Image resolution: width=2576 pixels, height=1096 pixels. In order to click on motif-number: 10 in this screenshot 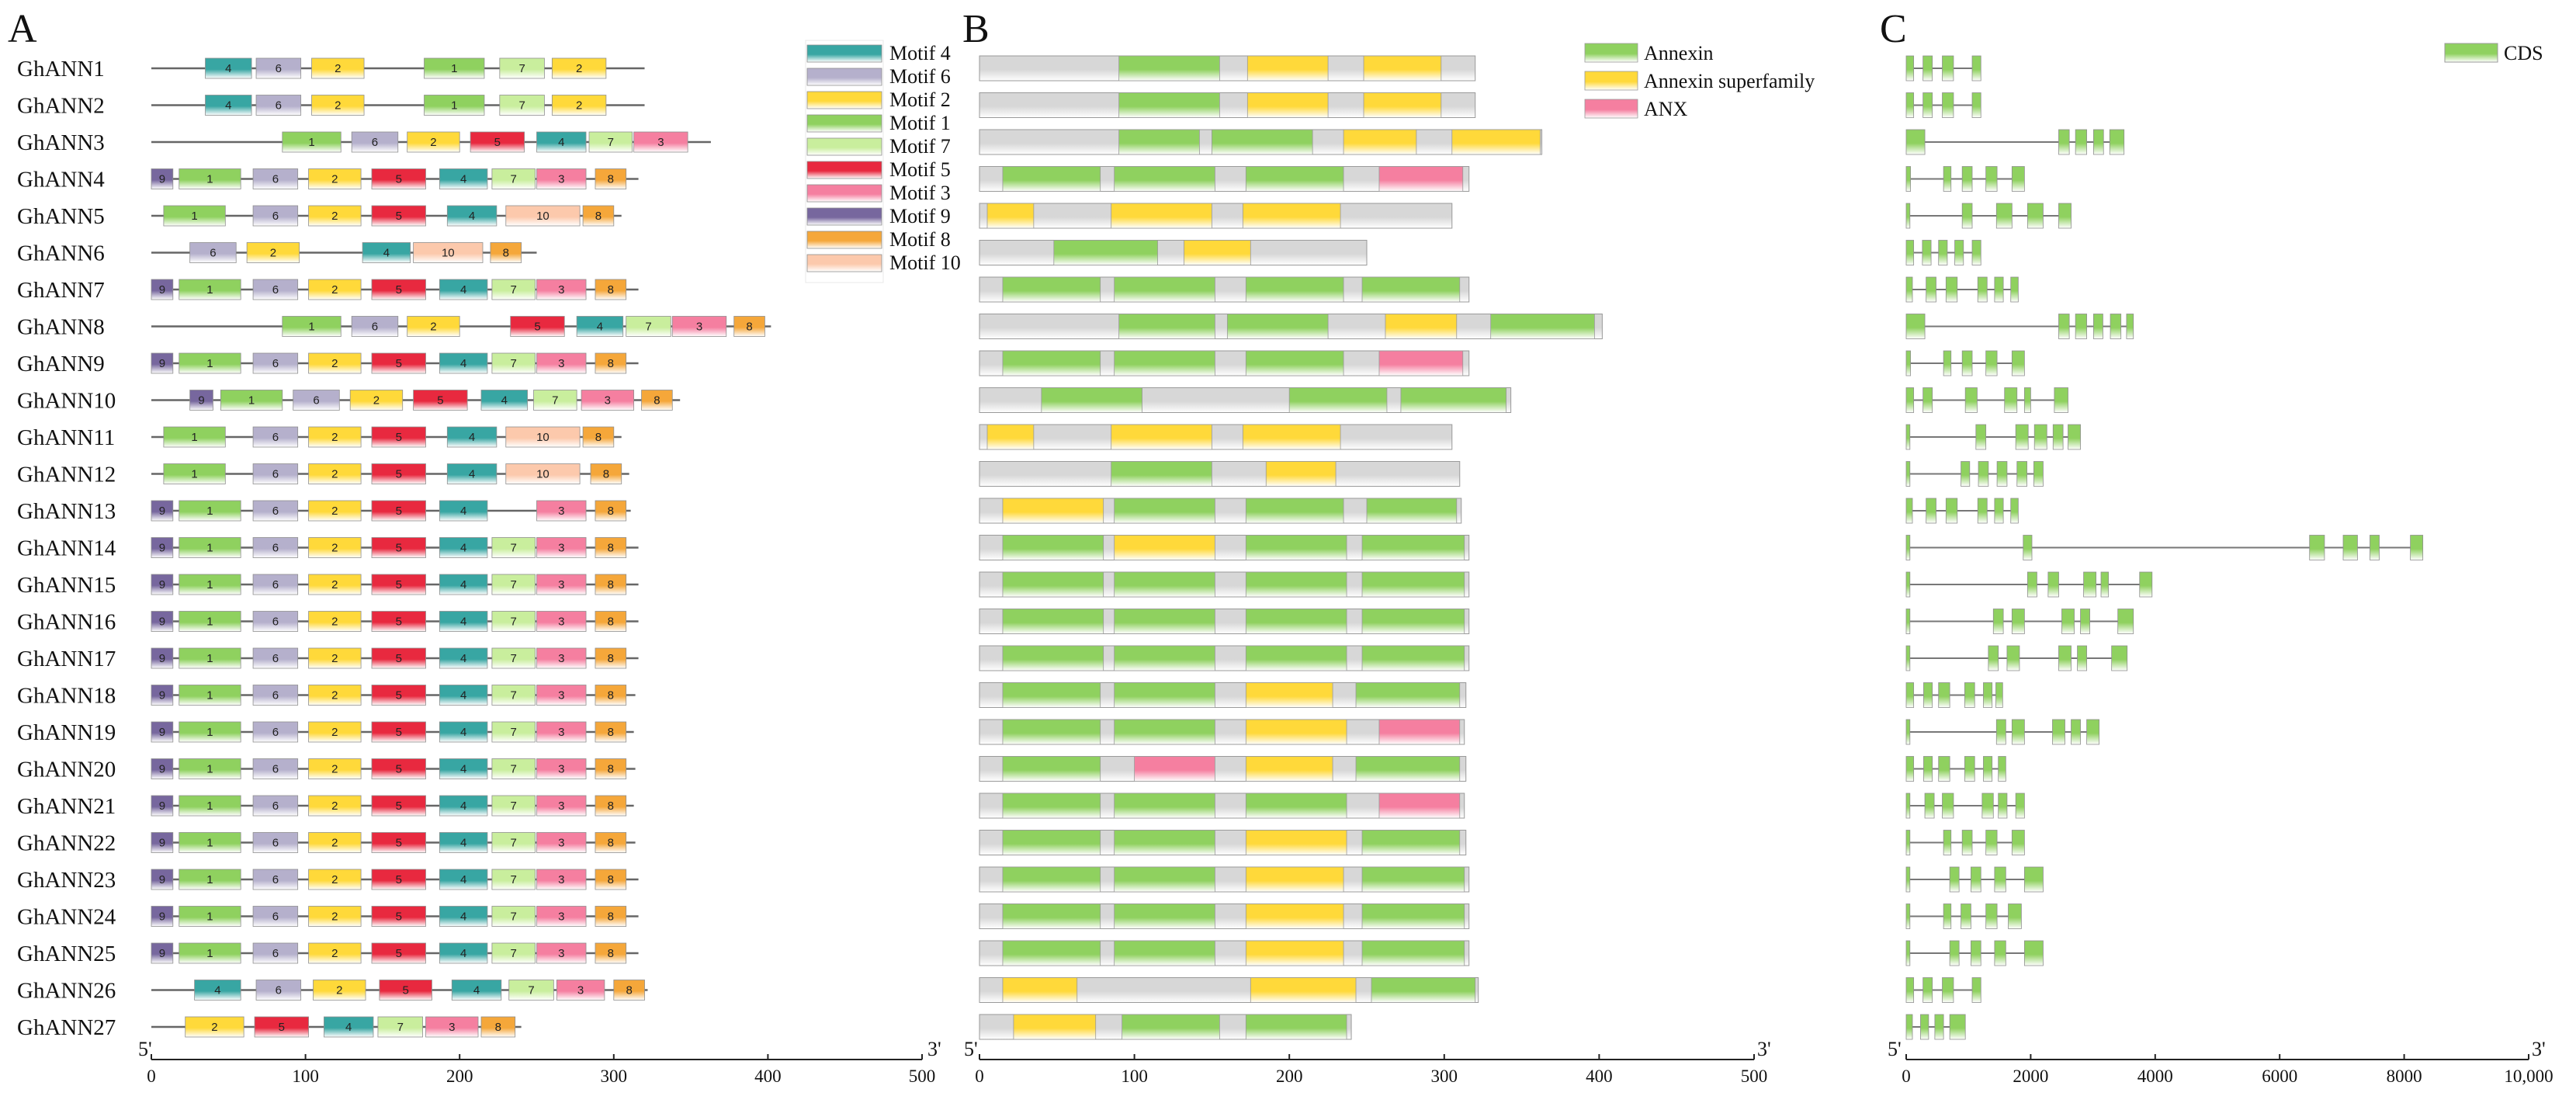, I will do `click(543, 474)`.